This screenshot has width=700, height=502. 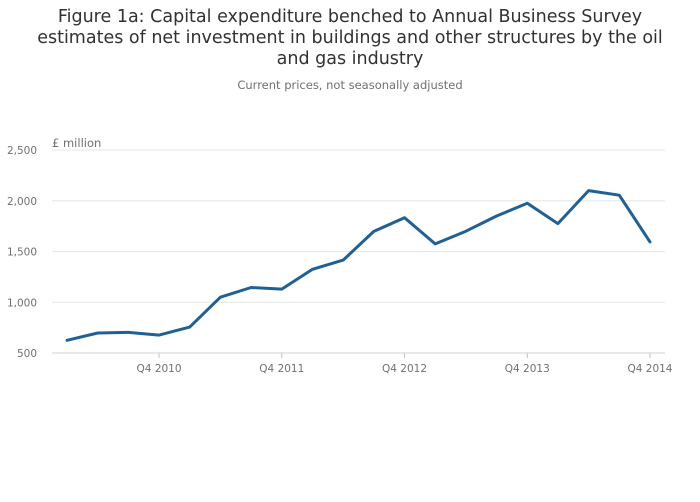 What do you see at coordinates (22, 202) in the screenshot?
I see `y-tick-label: 2,000` at bounding box center [22, 202].